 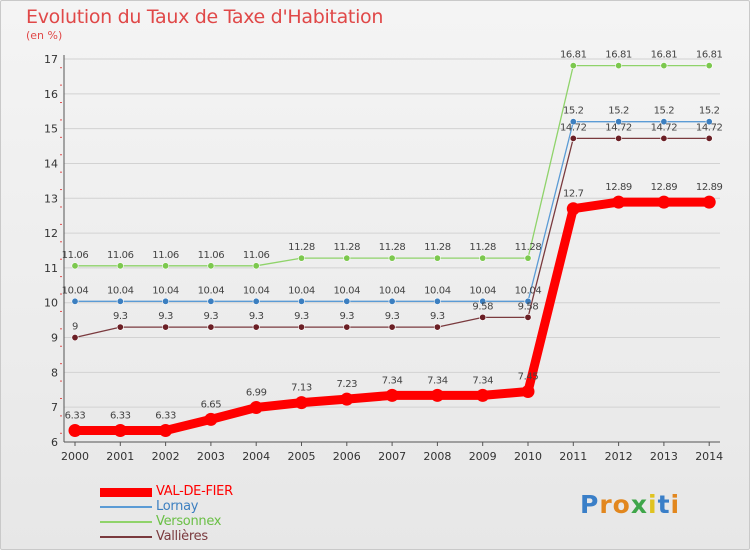 What do you see at coordinates (54, 338) in the screenshot?
I see `y-tick-label: 9` at bounding box center [54, 338].